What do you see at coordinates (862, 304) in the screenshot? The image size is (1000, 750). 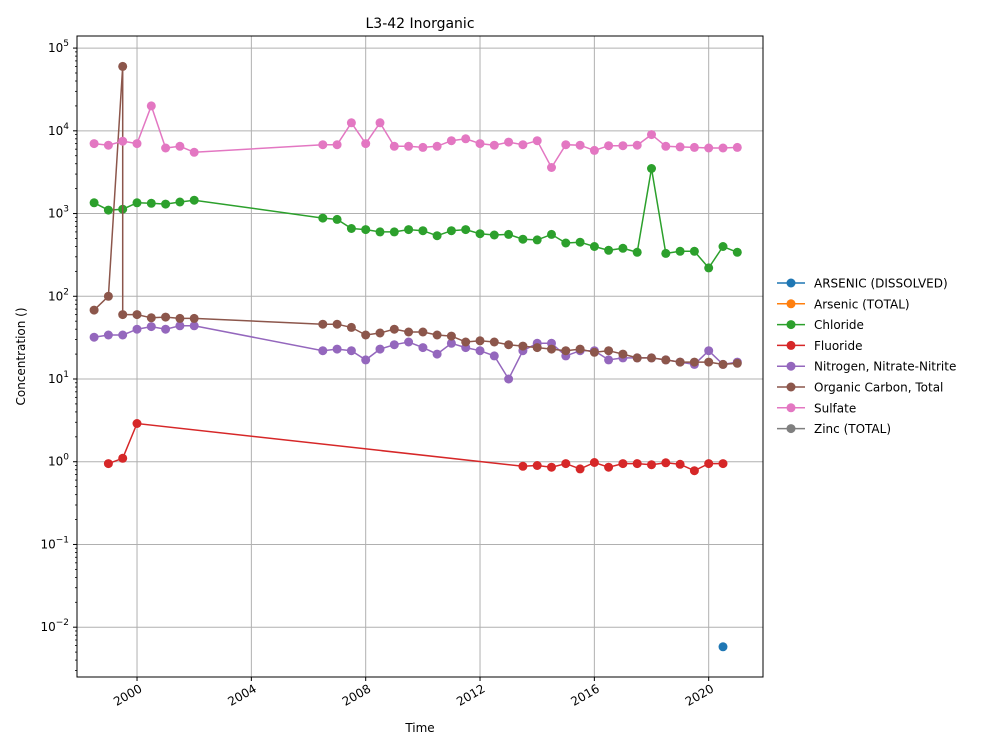 I see `legend-label: Arsenic (TOTAL)` at bounding box center [862, 304].